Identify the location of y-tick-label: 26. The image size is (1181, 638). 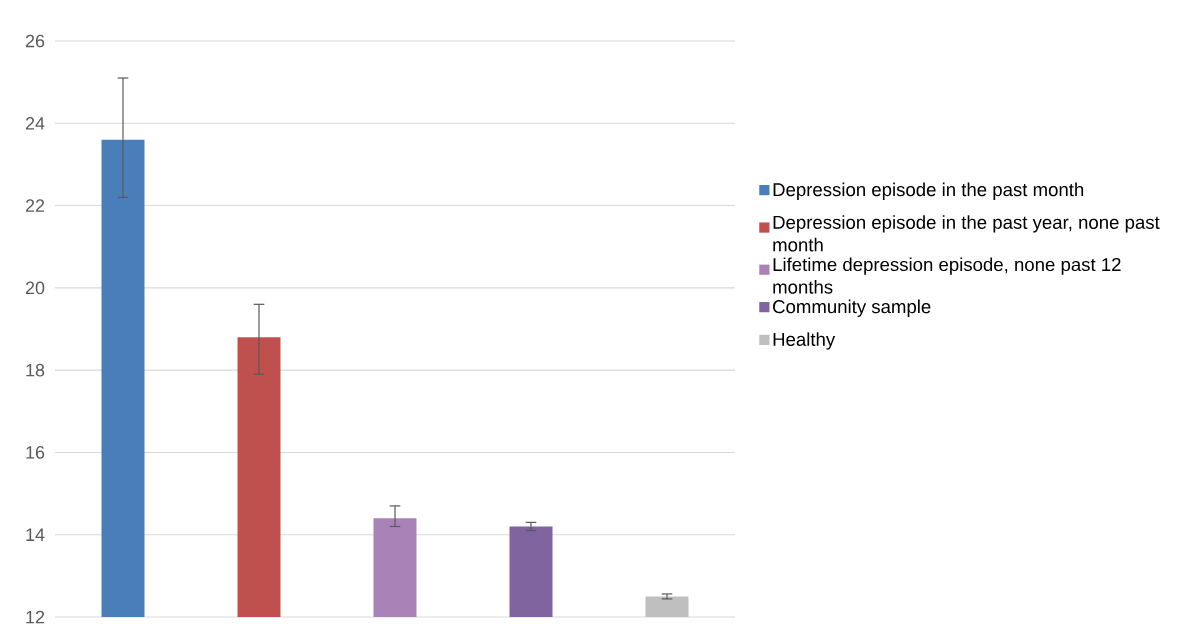
(35, 41).